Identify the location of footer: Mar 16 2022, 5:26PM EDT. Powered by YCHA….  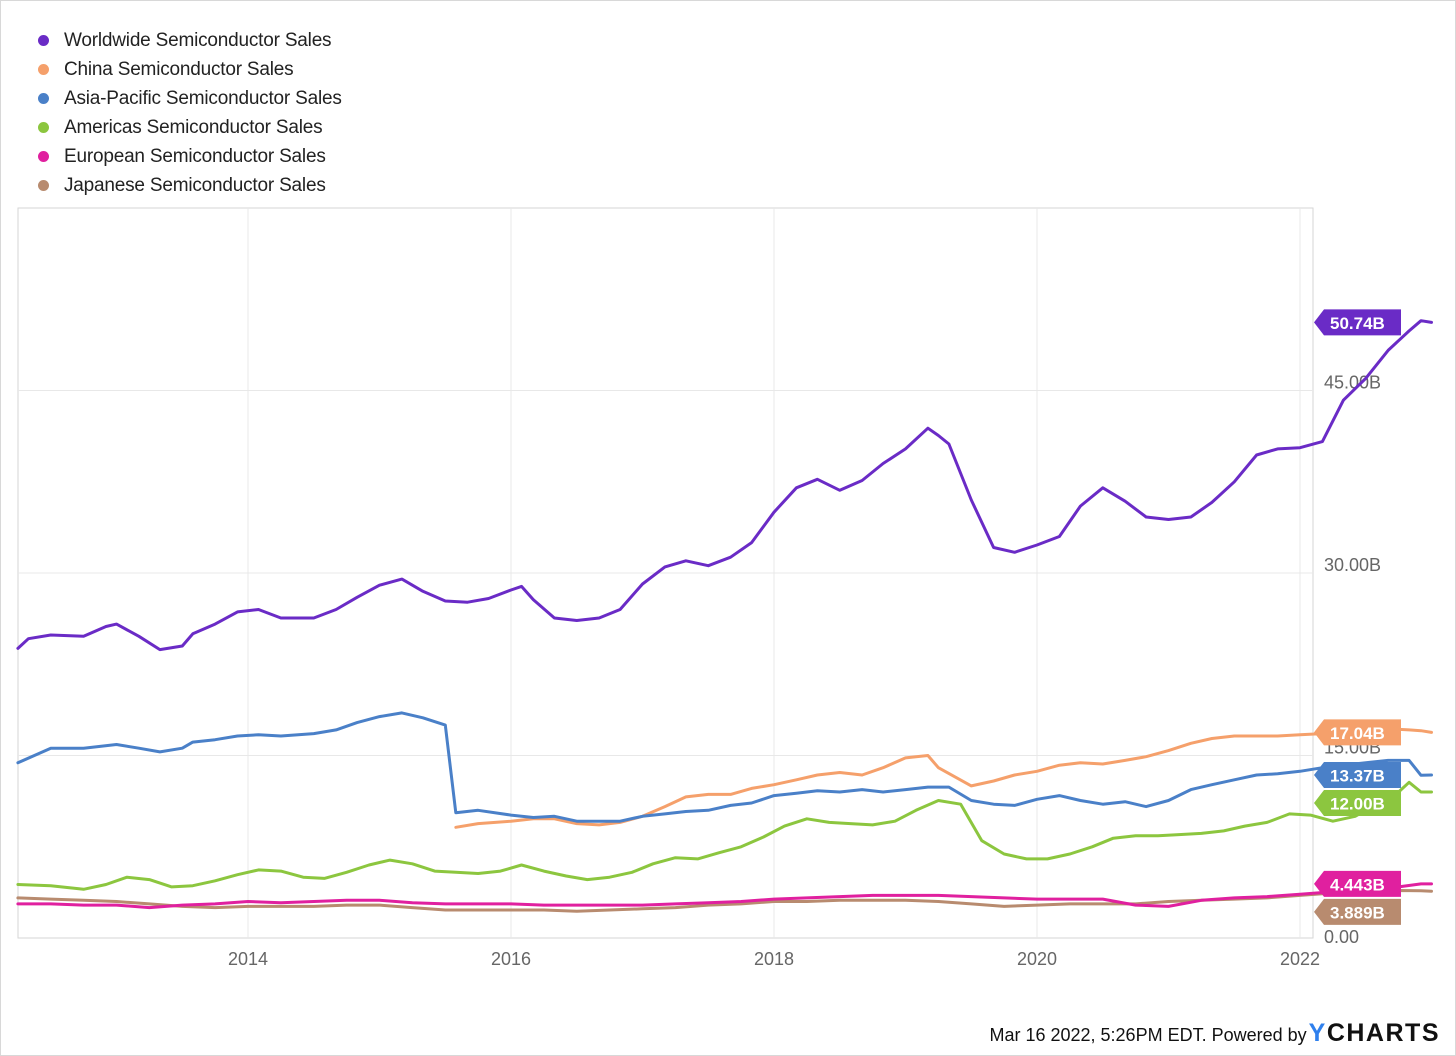
(1214, 1033).